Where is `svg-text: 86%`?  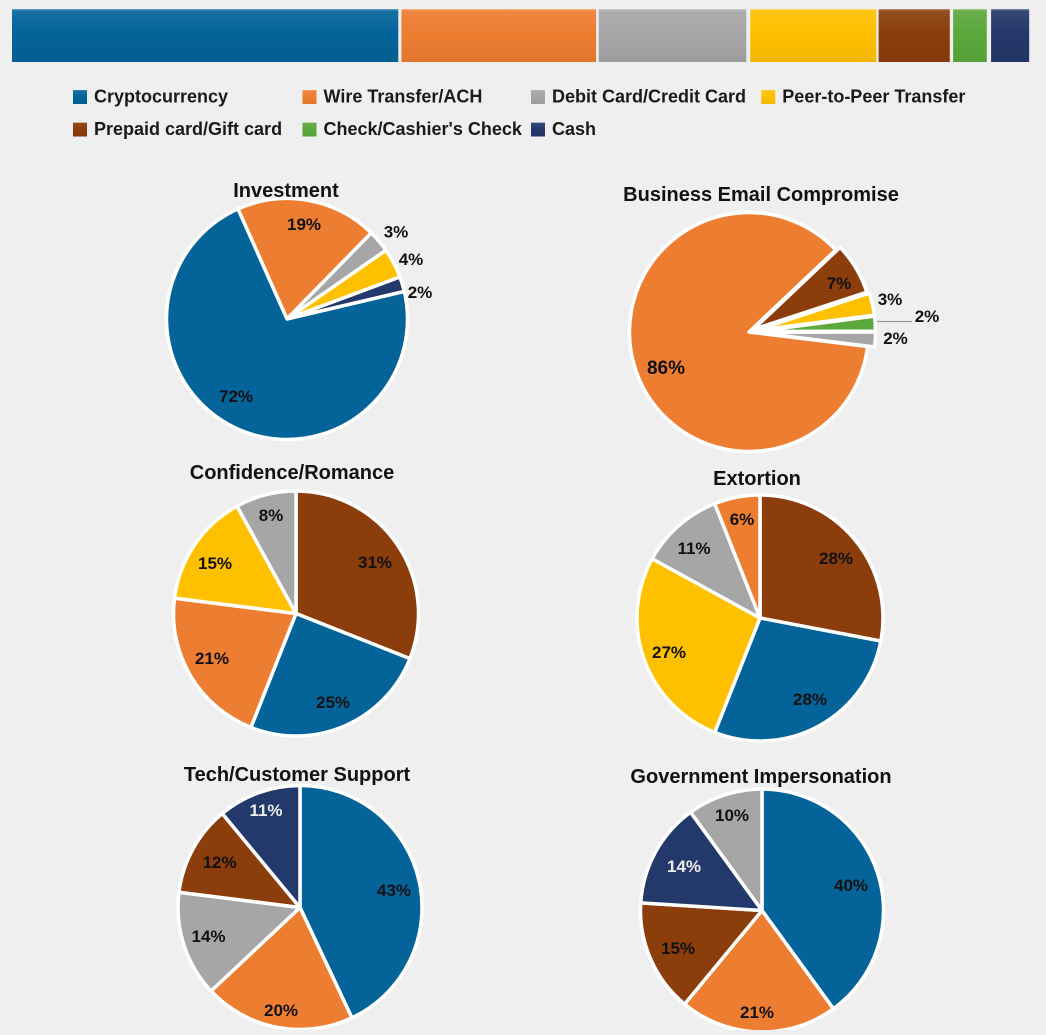
svg-text: 86% is located at coordinates (666, 368).